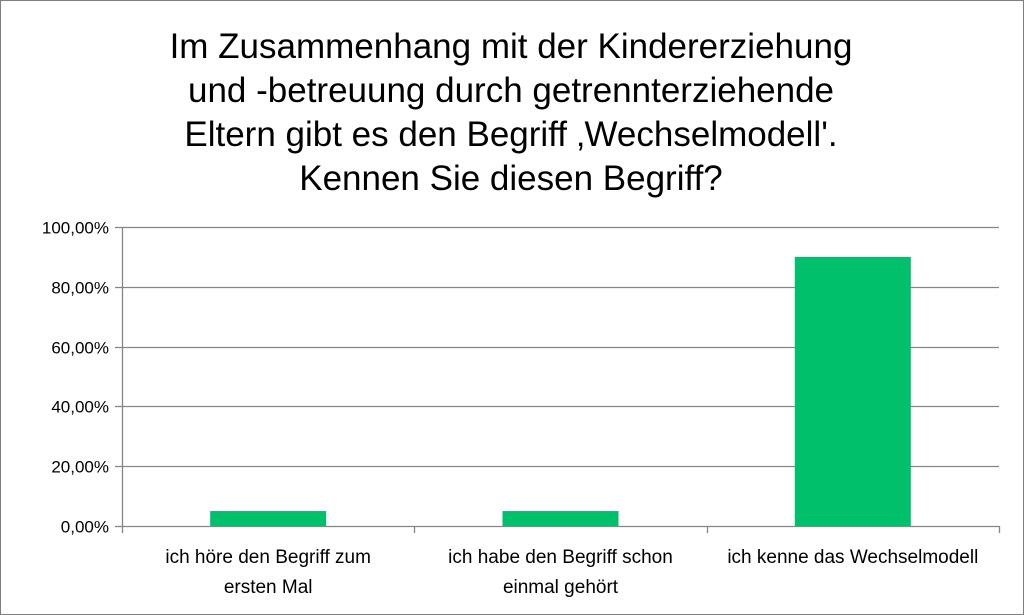  Describe the element at coordinates (80, 288) in the screenshot. I see `y-tick-label: 80,00%` at that location.